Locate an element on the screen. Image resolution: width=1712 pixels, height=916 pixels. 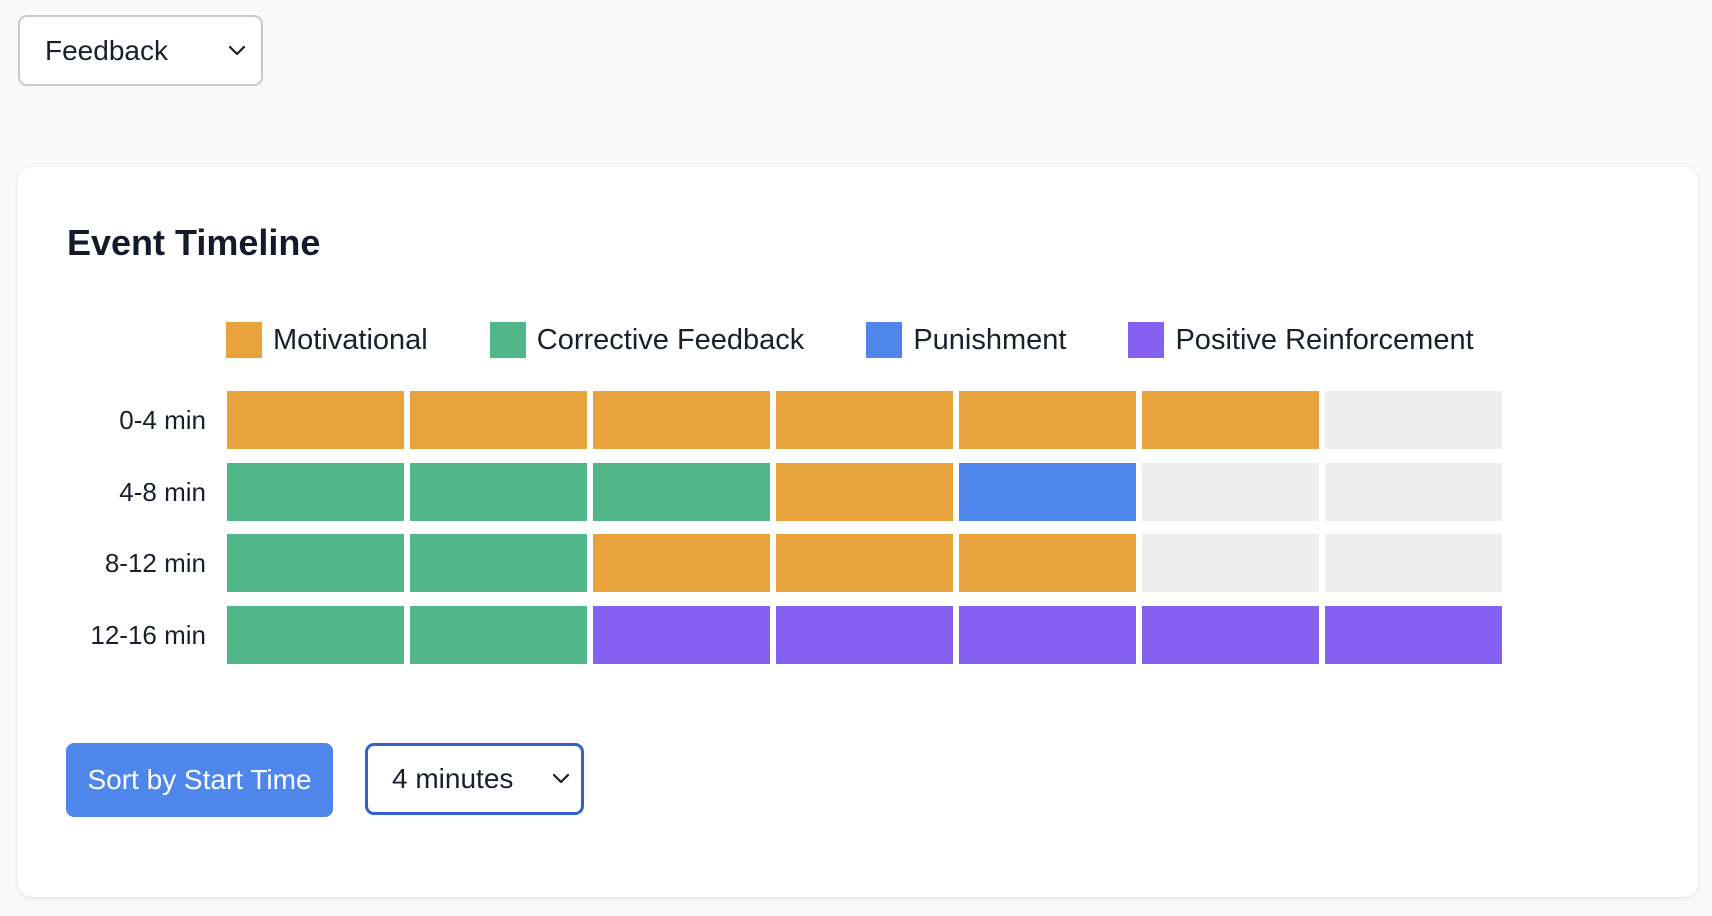
timeline-row: 4-8 min is located at coordinates (768, 491).